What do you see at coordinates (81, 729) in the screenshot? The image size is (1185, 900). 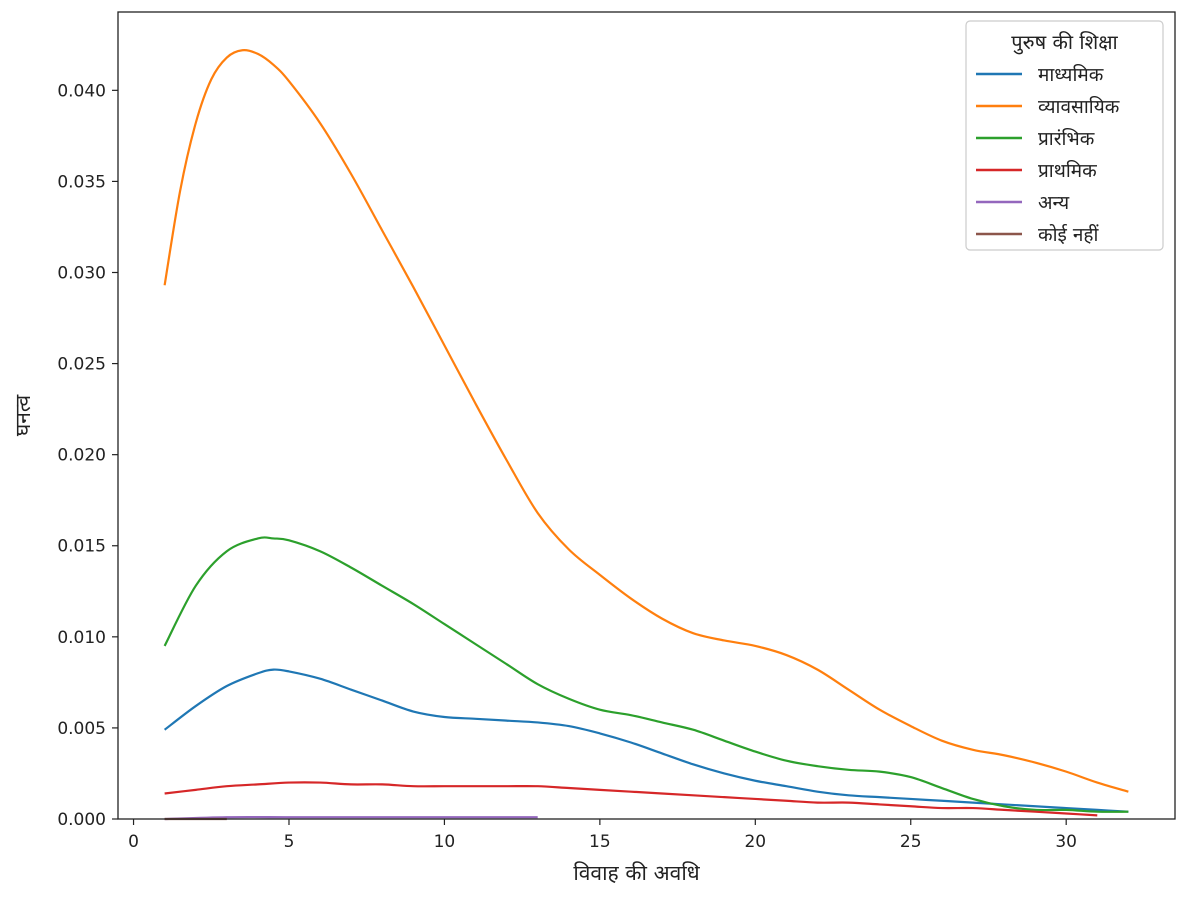 I see `y-tick-label: 0.005` at bounding box center [81, 729].